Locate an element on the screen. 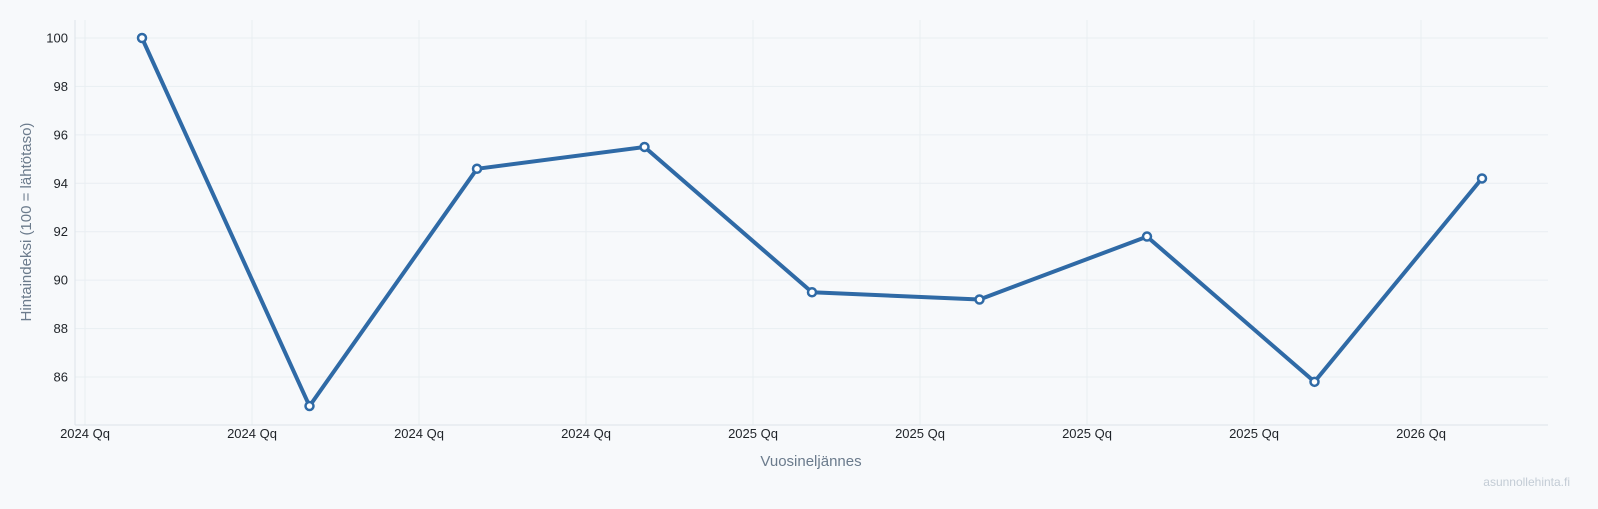  y-tick-label: 96 is located at coordinates (61, 134).